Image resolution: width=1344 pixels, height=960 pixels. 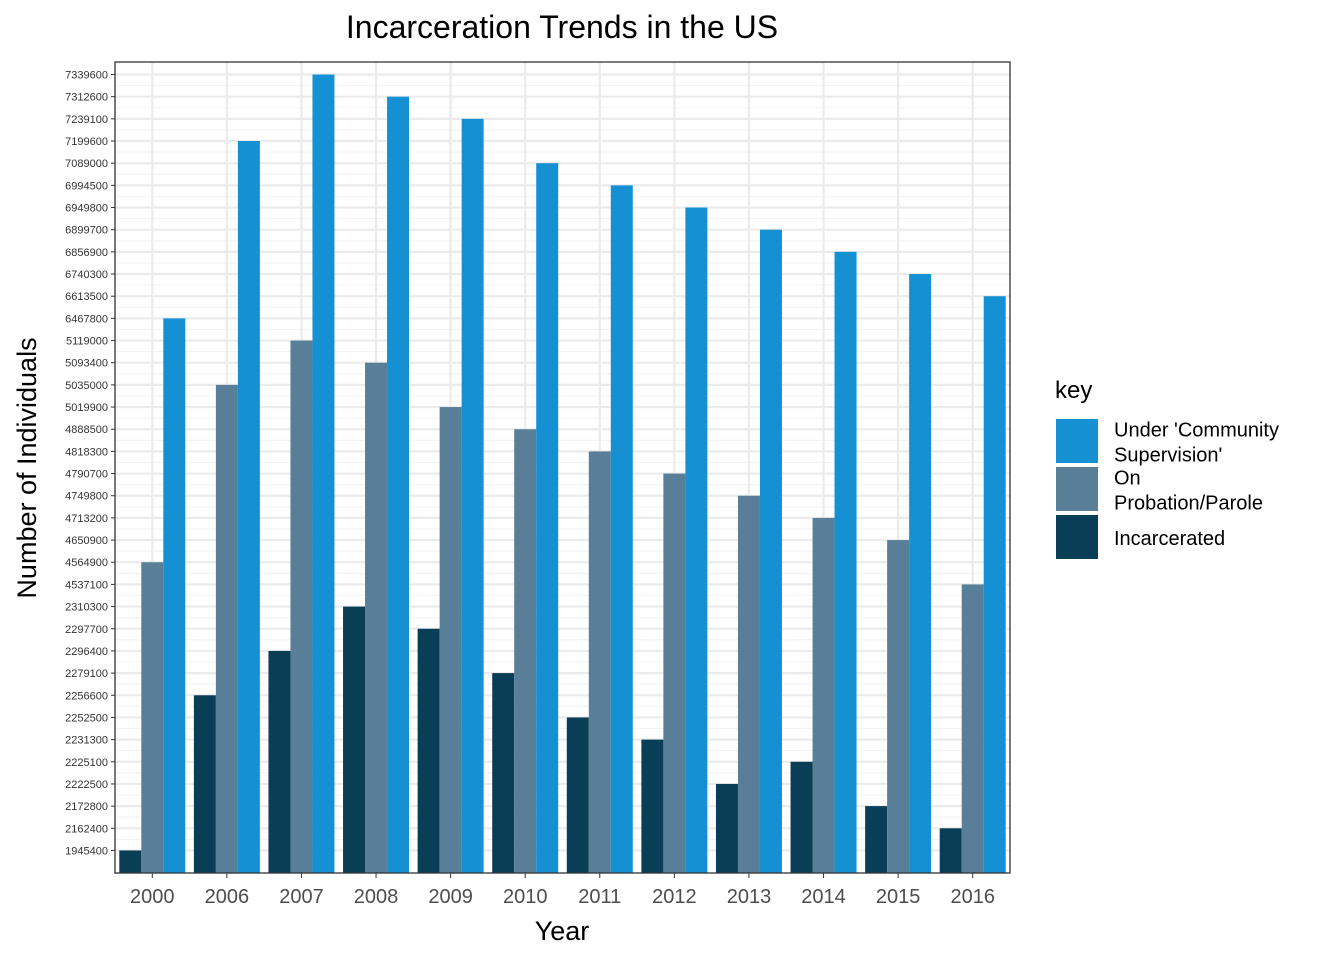 I want to click on x-tick-label: 2006, so click(x=227, y=897).